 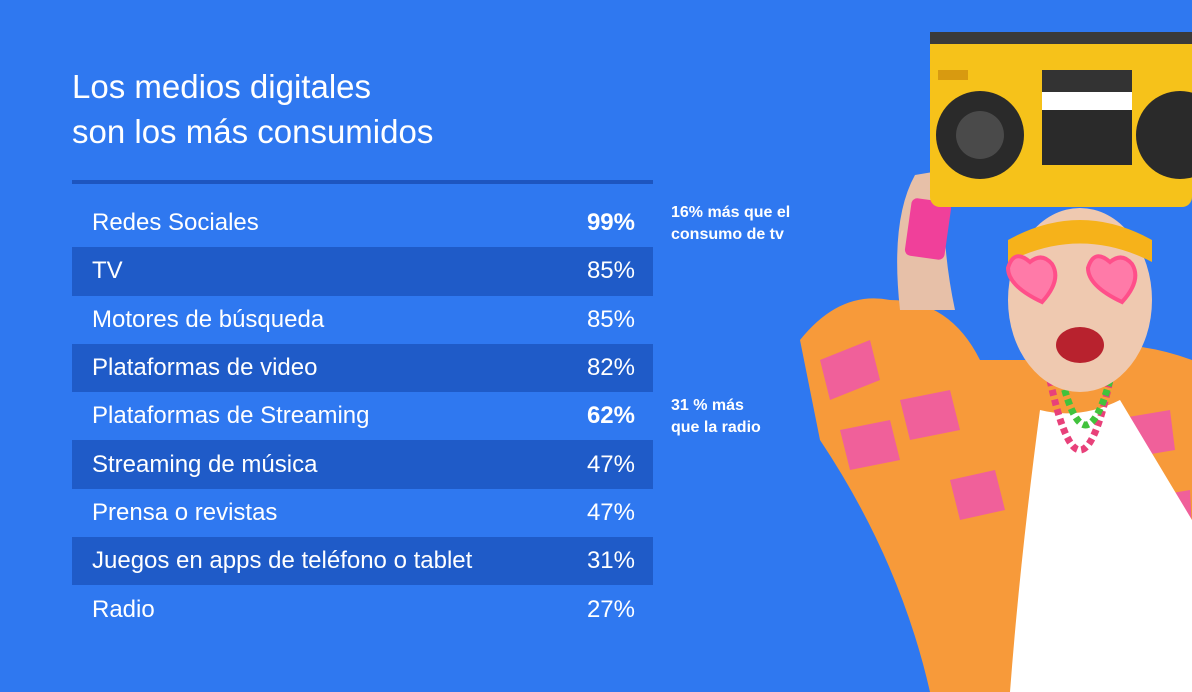 What do you see at coordinates (727, 234) in the screenshot?
I see `annotation-line: consumo de tv` at bounding box center [727, 234].